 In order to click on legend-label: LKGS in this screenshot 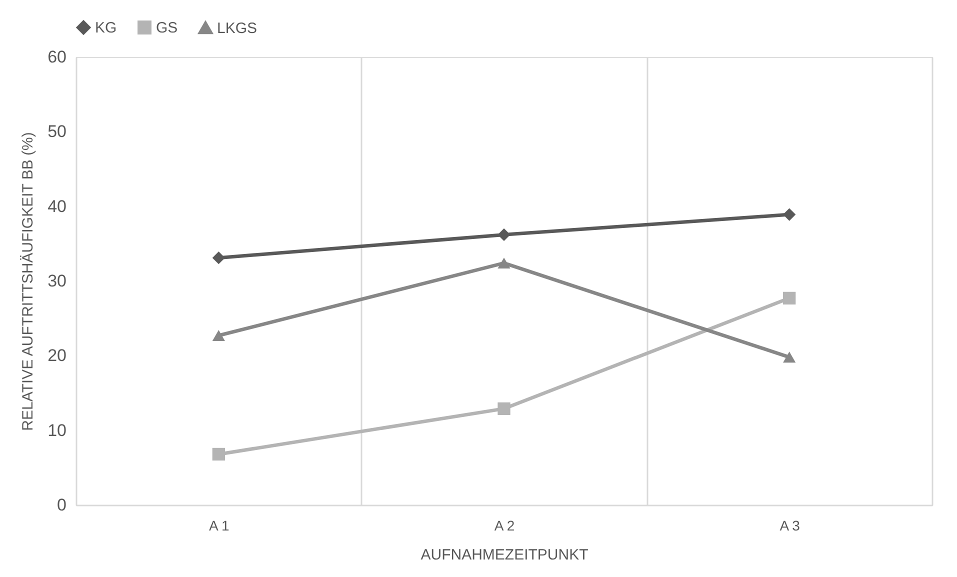, I will do `click(237, 28)`.